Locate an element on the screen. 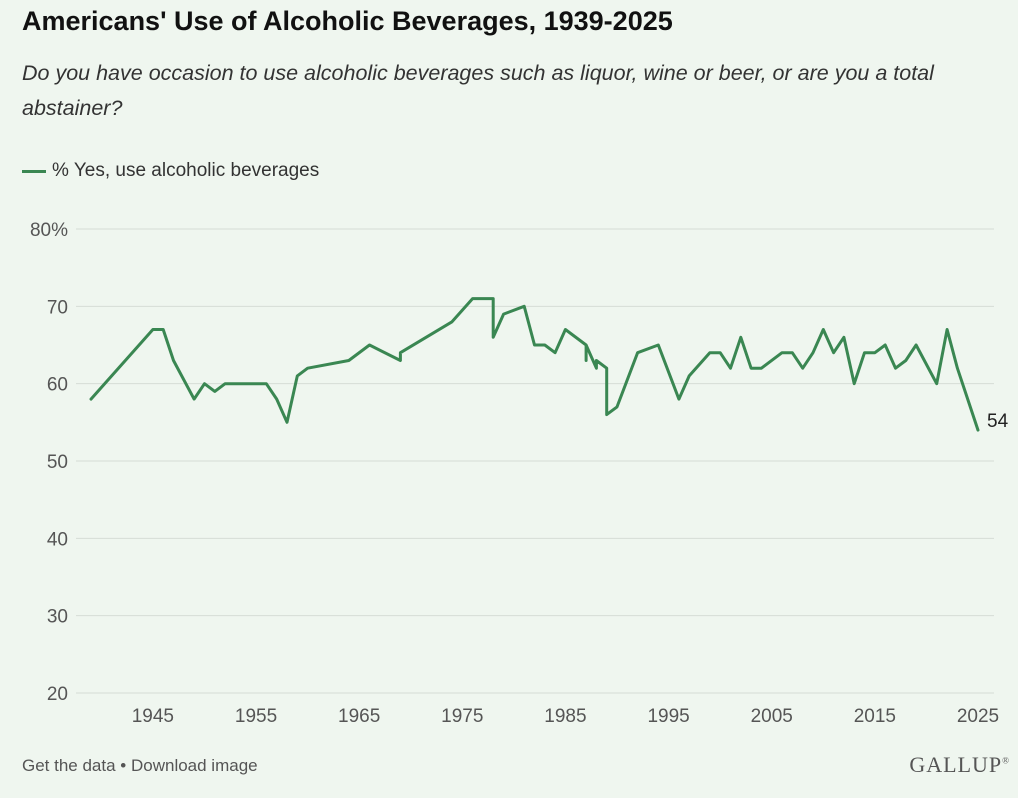  y-tick-label: 40 is located at coordinates (57, 539).